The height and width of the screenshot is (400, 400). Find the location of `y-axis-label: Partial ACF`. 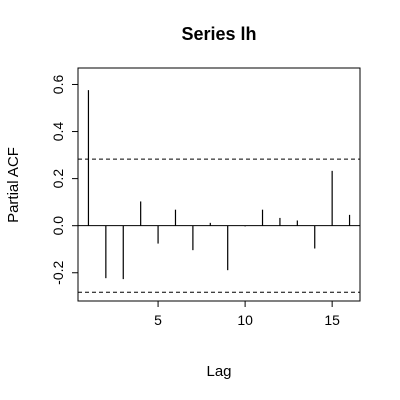

y-axis-label: Partial ACF is located at coordinates (13, 185).